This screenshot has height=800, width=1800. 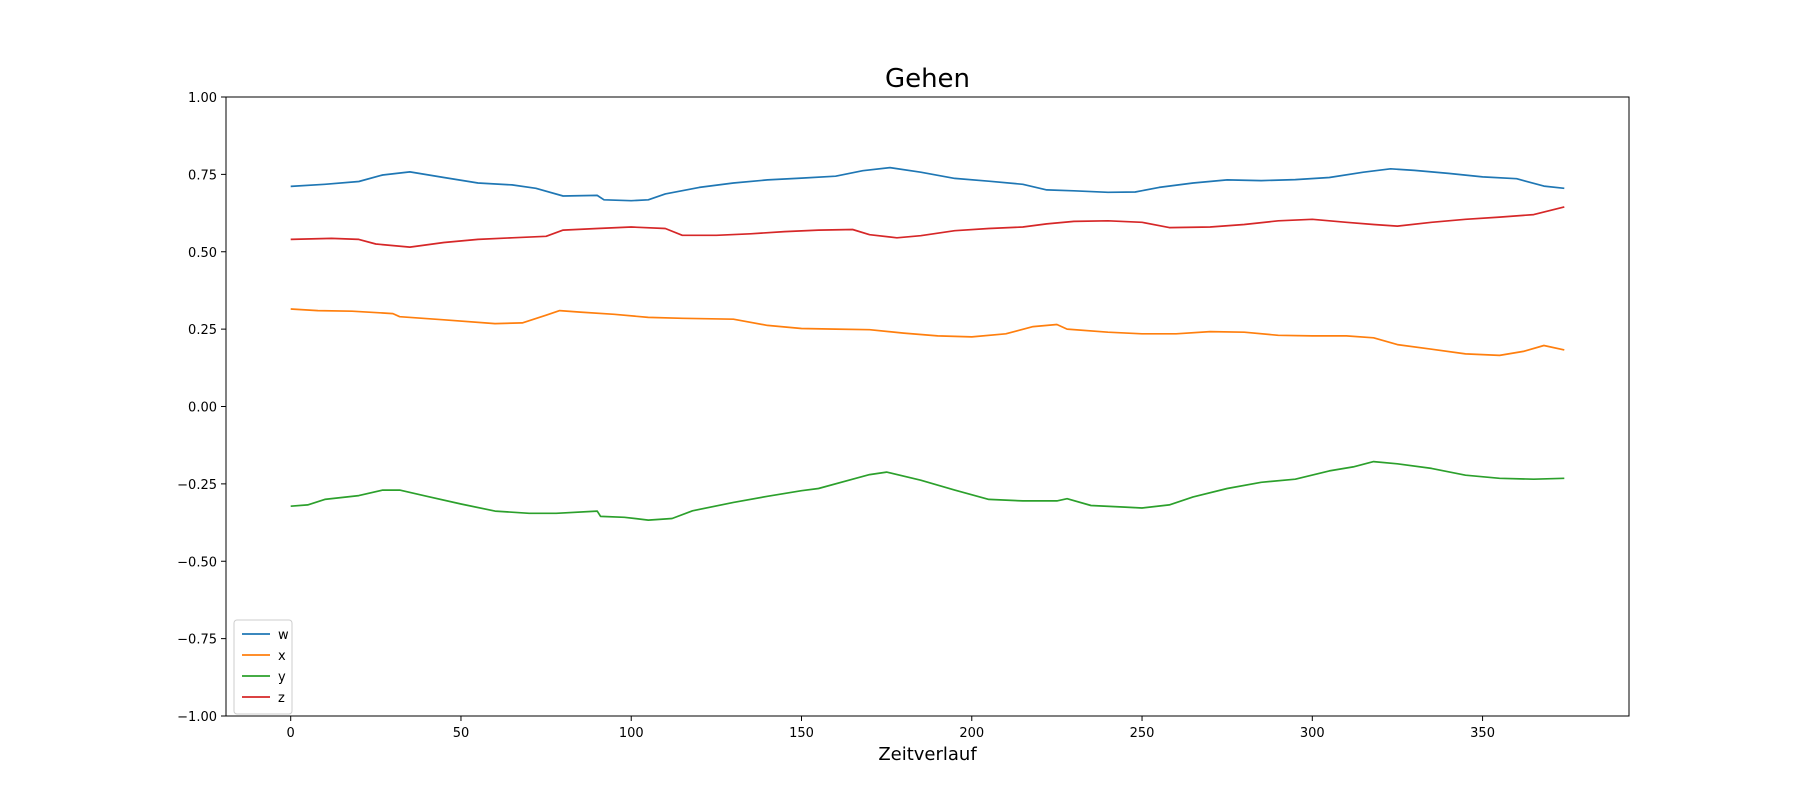 What do you see at coordinates (202, 175) in the screenshot?
I see `y-tick-label: 0.75` at bounding box center [202, 175].